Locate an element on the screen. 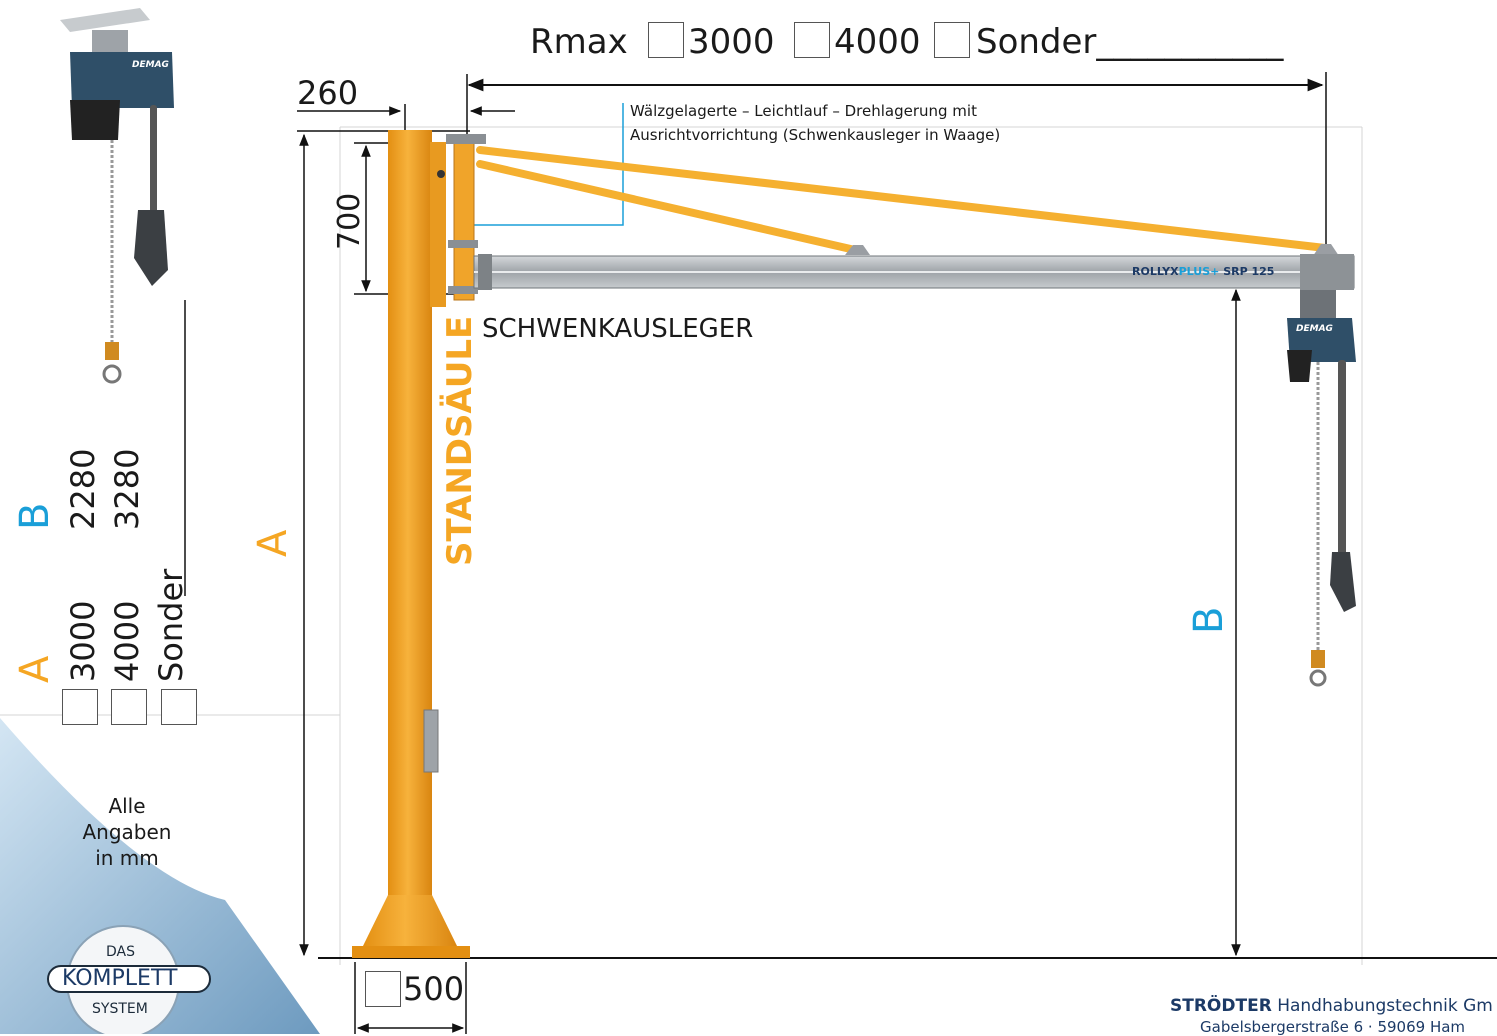 This screenshot has width=1497, height=1036. base-width-value: 500 is located at coordinates (434, 989).